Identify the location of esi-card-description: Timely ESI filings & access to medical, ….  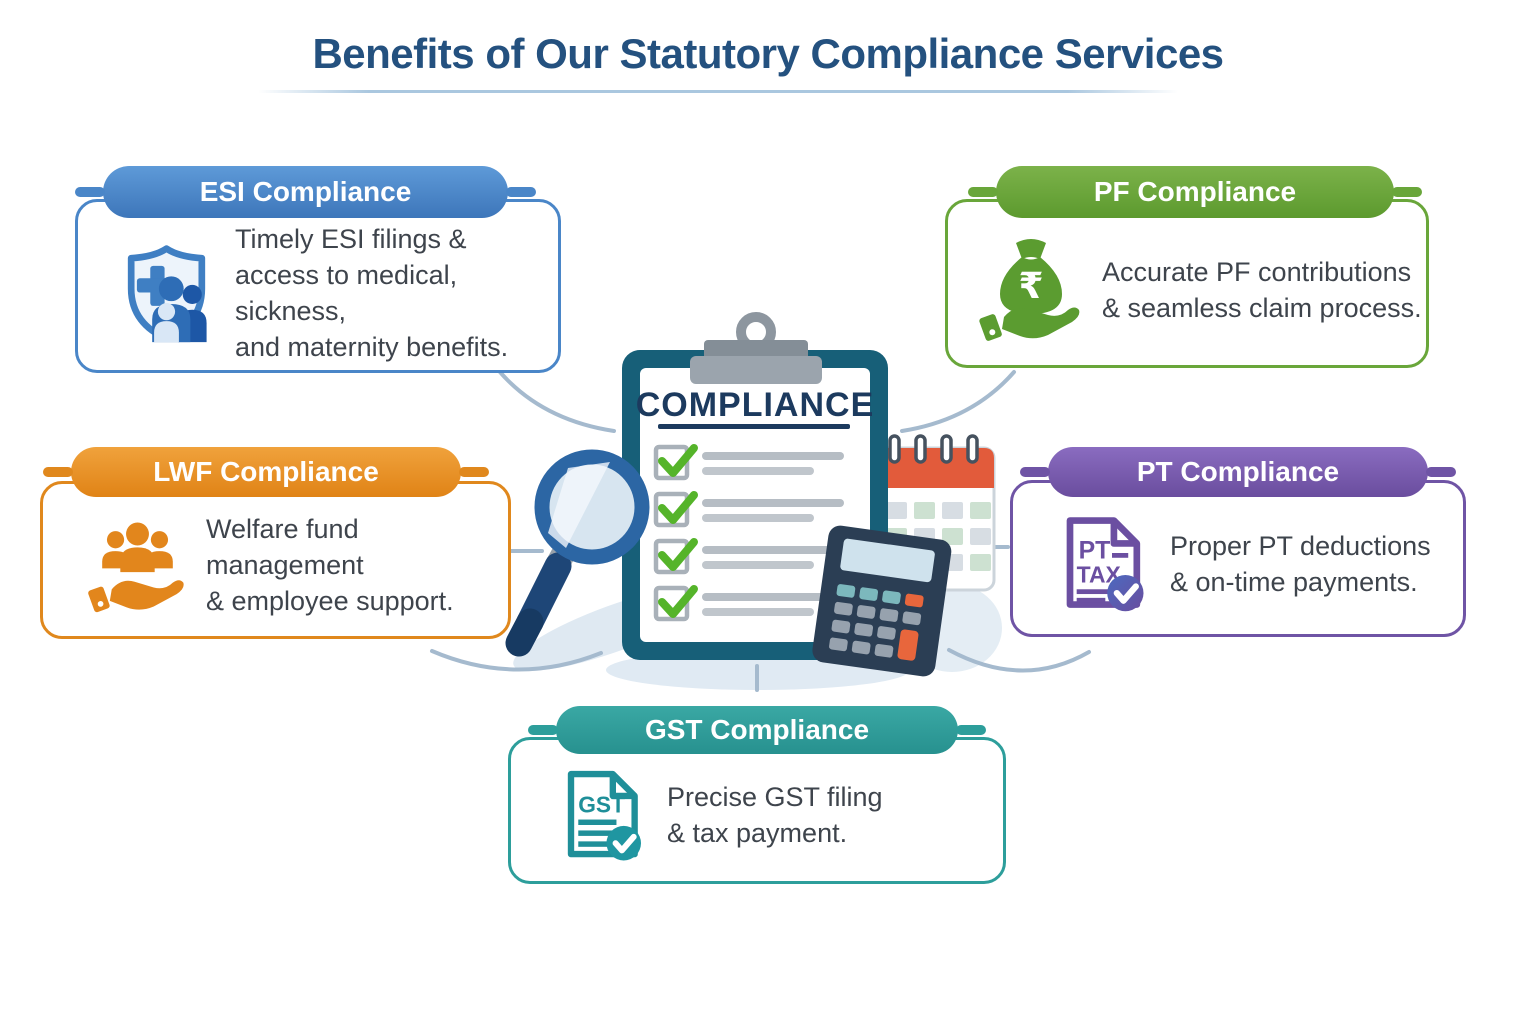
(372, 293).